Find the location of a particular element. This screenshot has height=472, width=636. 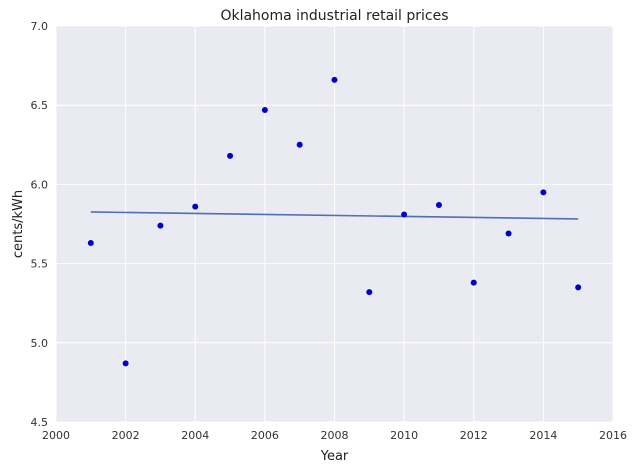

y-tick-label: 5.0 is located at coordinates (40, 343).